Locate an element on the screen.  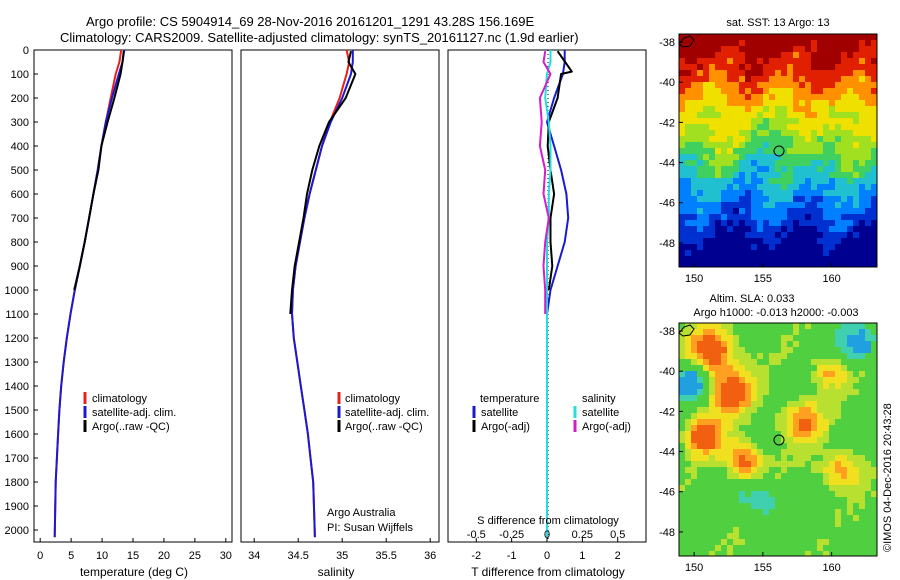
x-tick-label: 1 is located at coordinates (582, 556).